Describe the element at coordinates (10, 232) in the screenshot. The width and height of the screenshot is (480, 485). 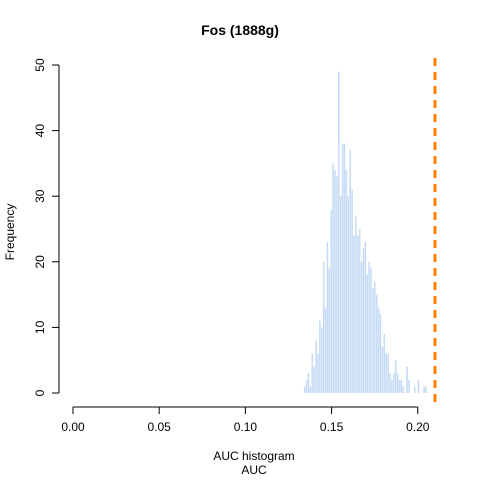
I see `y-axis-label: Frequency` at that location.